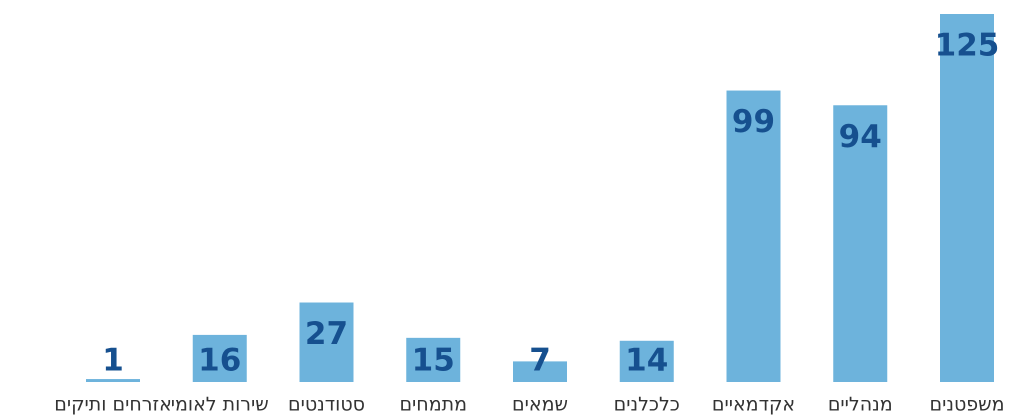 The image size is (1010, 419). What do you see at coordinates (113, 361) in the screenshot?
I see `value-label: 1` at bounding box center [113, 361].